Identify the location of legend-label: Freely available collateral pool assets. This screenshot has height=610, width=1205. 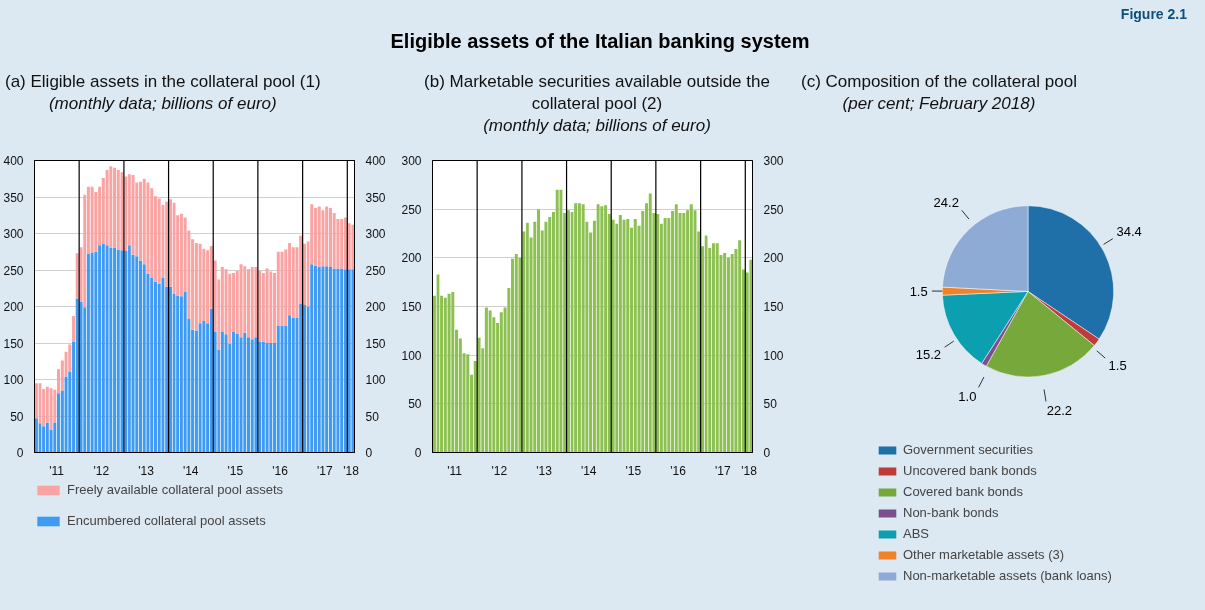
(175, 489).